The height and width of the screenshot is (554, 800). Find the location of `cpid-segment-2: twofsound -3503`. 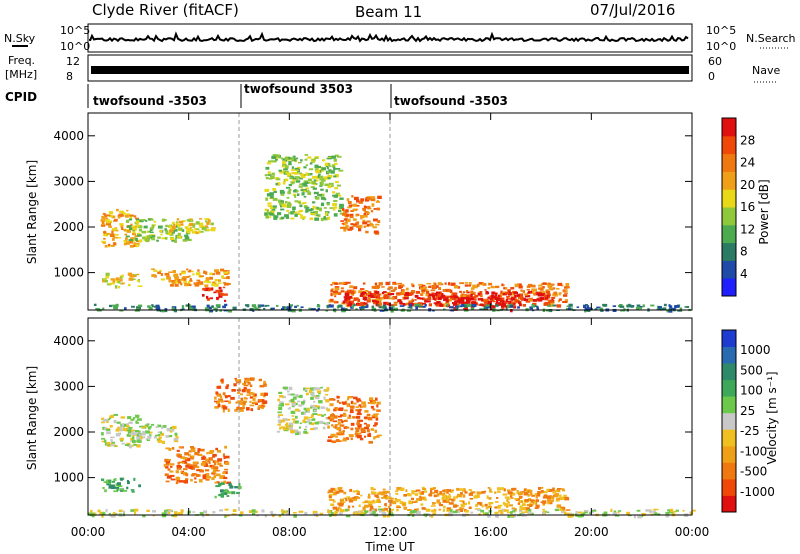

cpid-segment-2: twofsound -3503 is located at coordinates (451, 101).